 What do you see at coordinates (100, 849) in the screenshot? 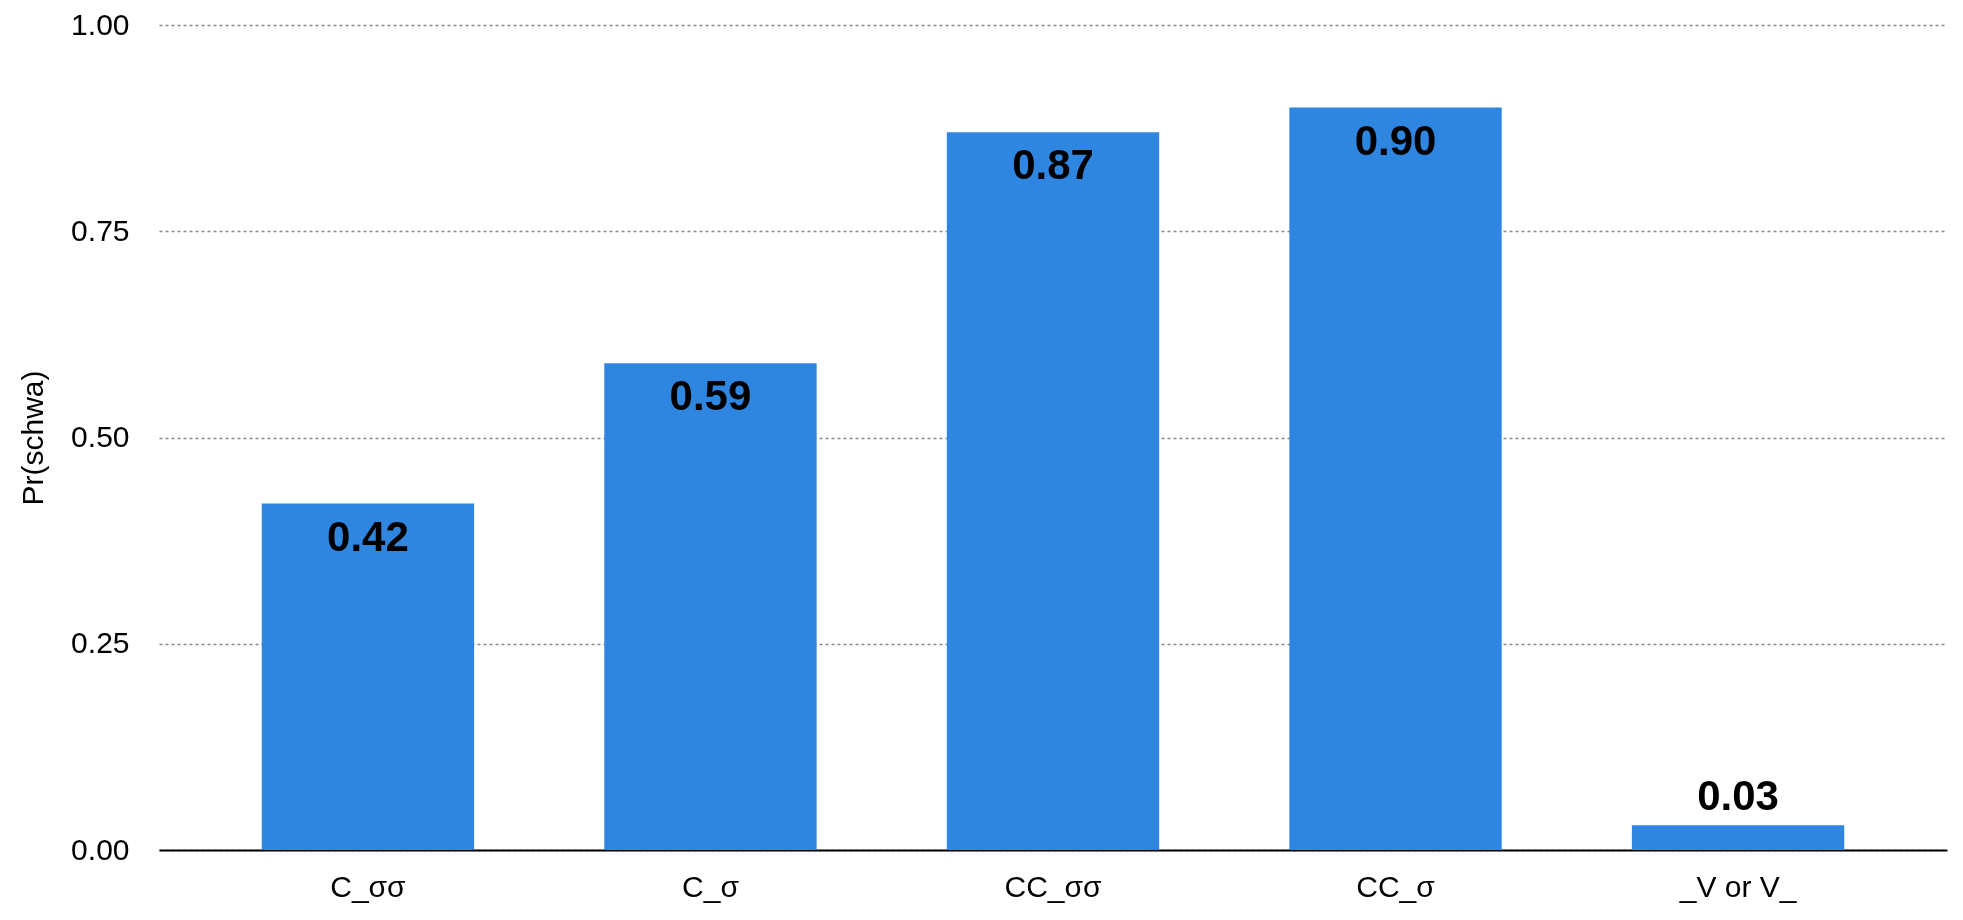
I see `y-tick-label: 0.00` at bounding box center [100, 849].